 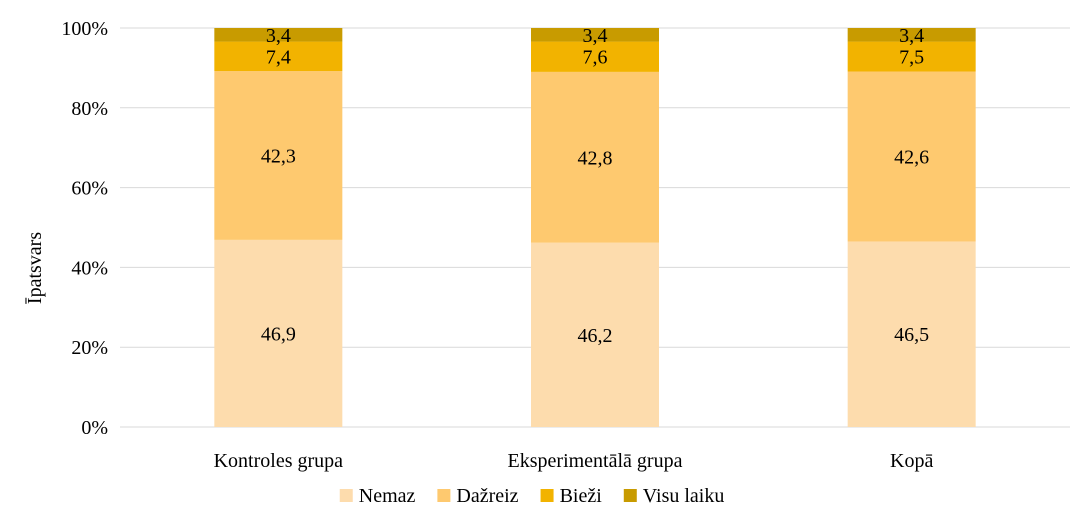 I want to click on y-axis-ticks: 0% 20% 40% 60% 80% 100%, so click(x=84, y=228).